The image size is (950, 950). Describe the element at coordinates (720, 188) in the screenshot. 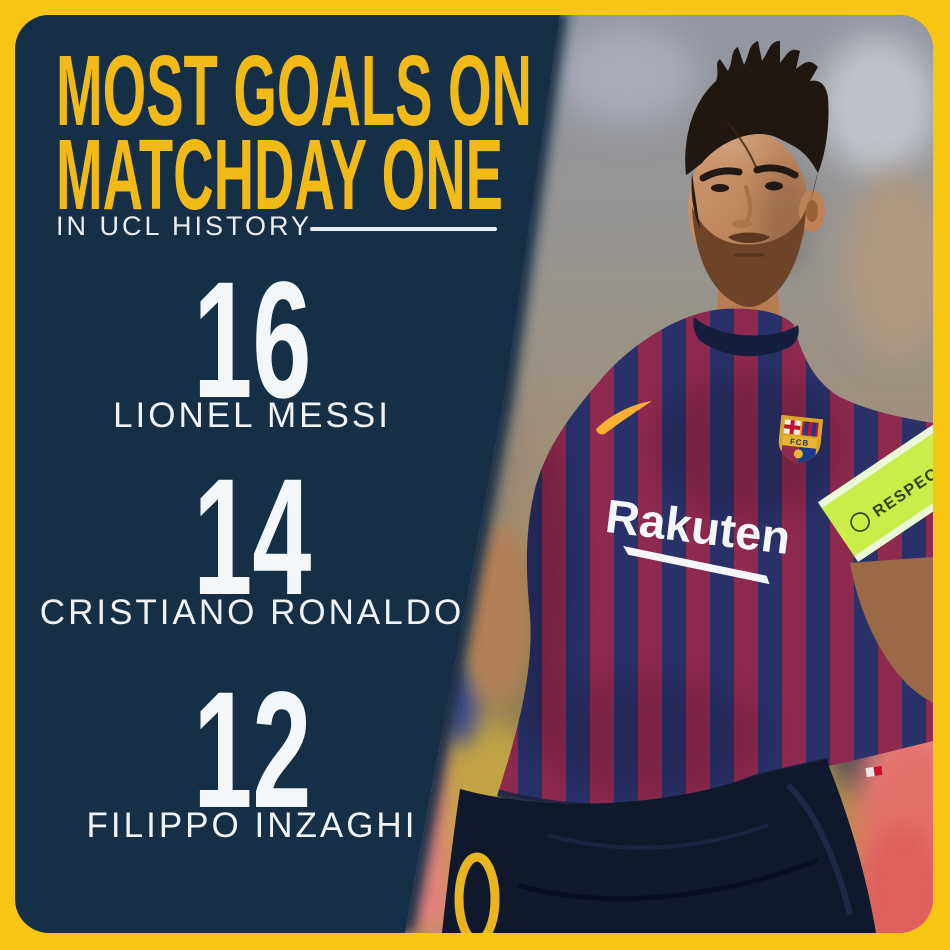

I see `eyes` at that location.